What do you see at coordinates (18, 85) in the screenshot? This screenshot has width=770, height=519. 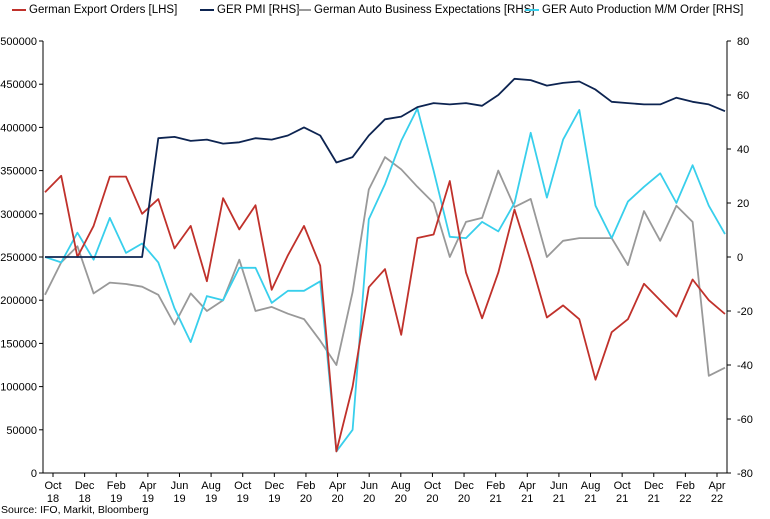 I see `left-axis-tick-label: 450000` at bounding box center [18, 85].